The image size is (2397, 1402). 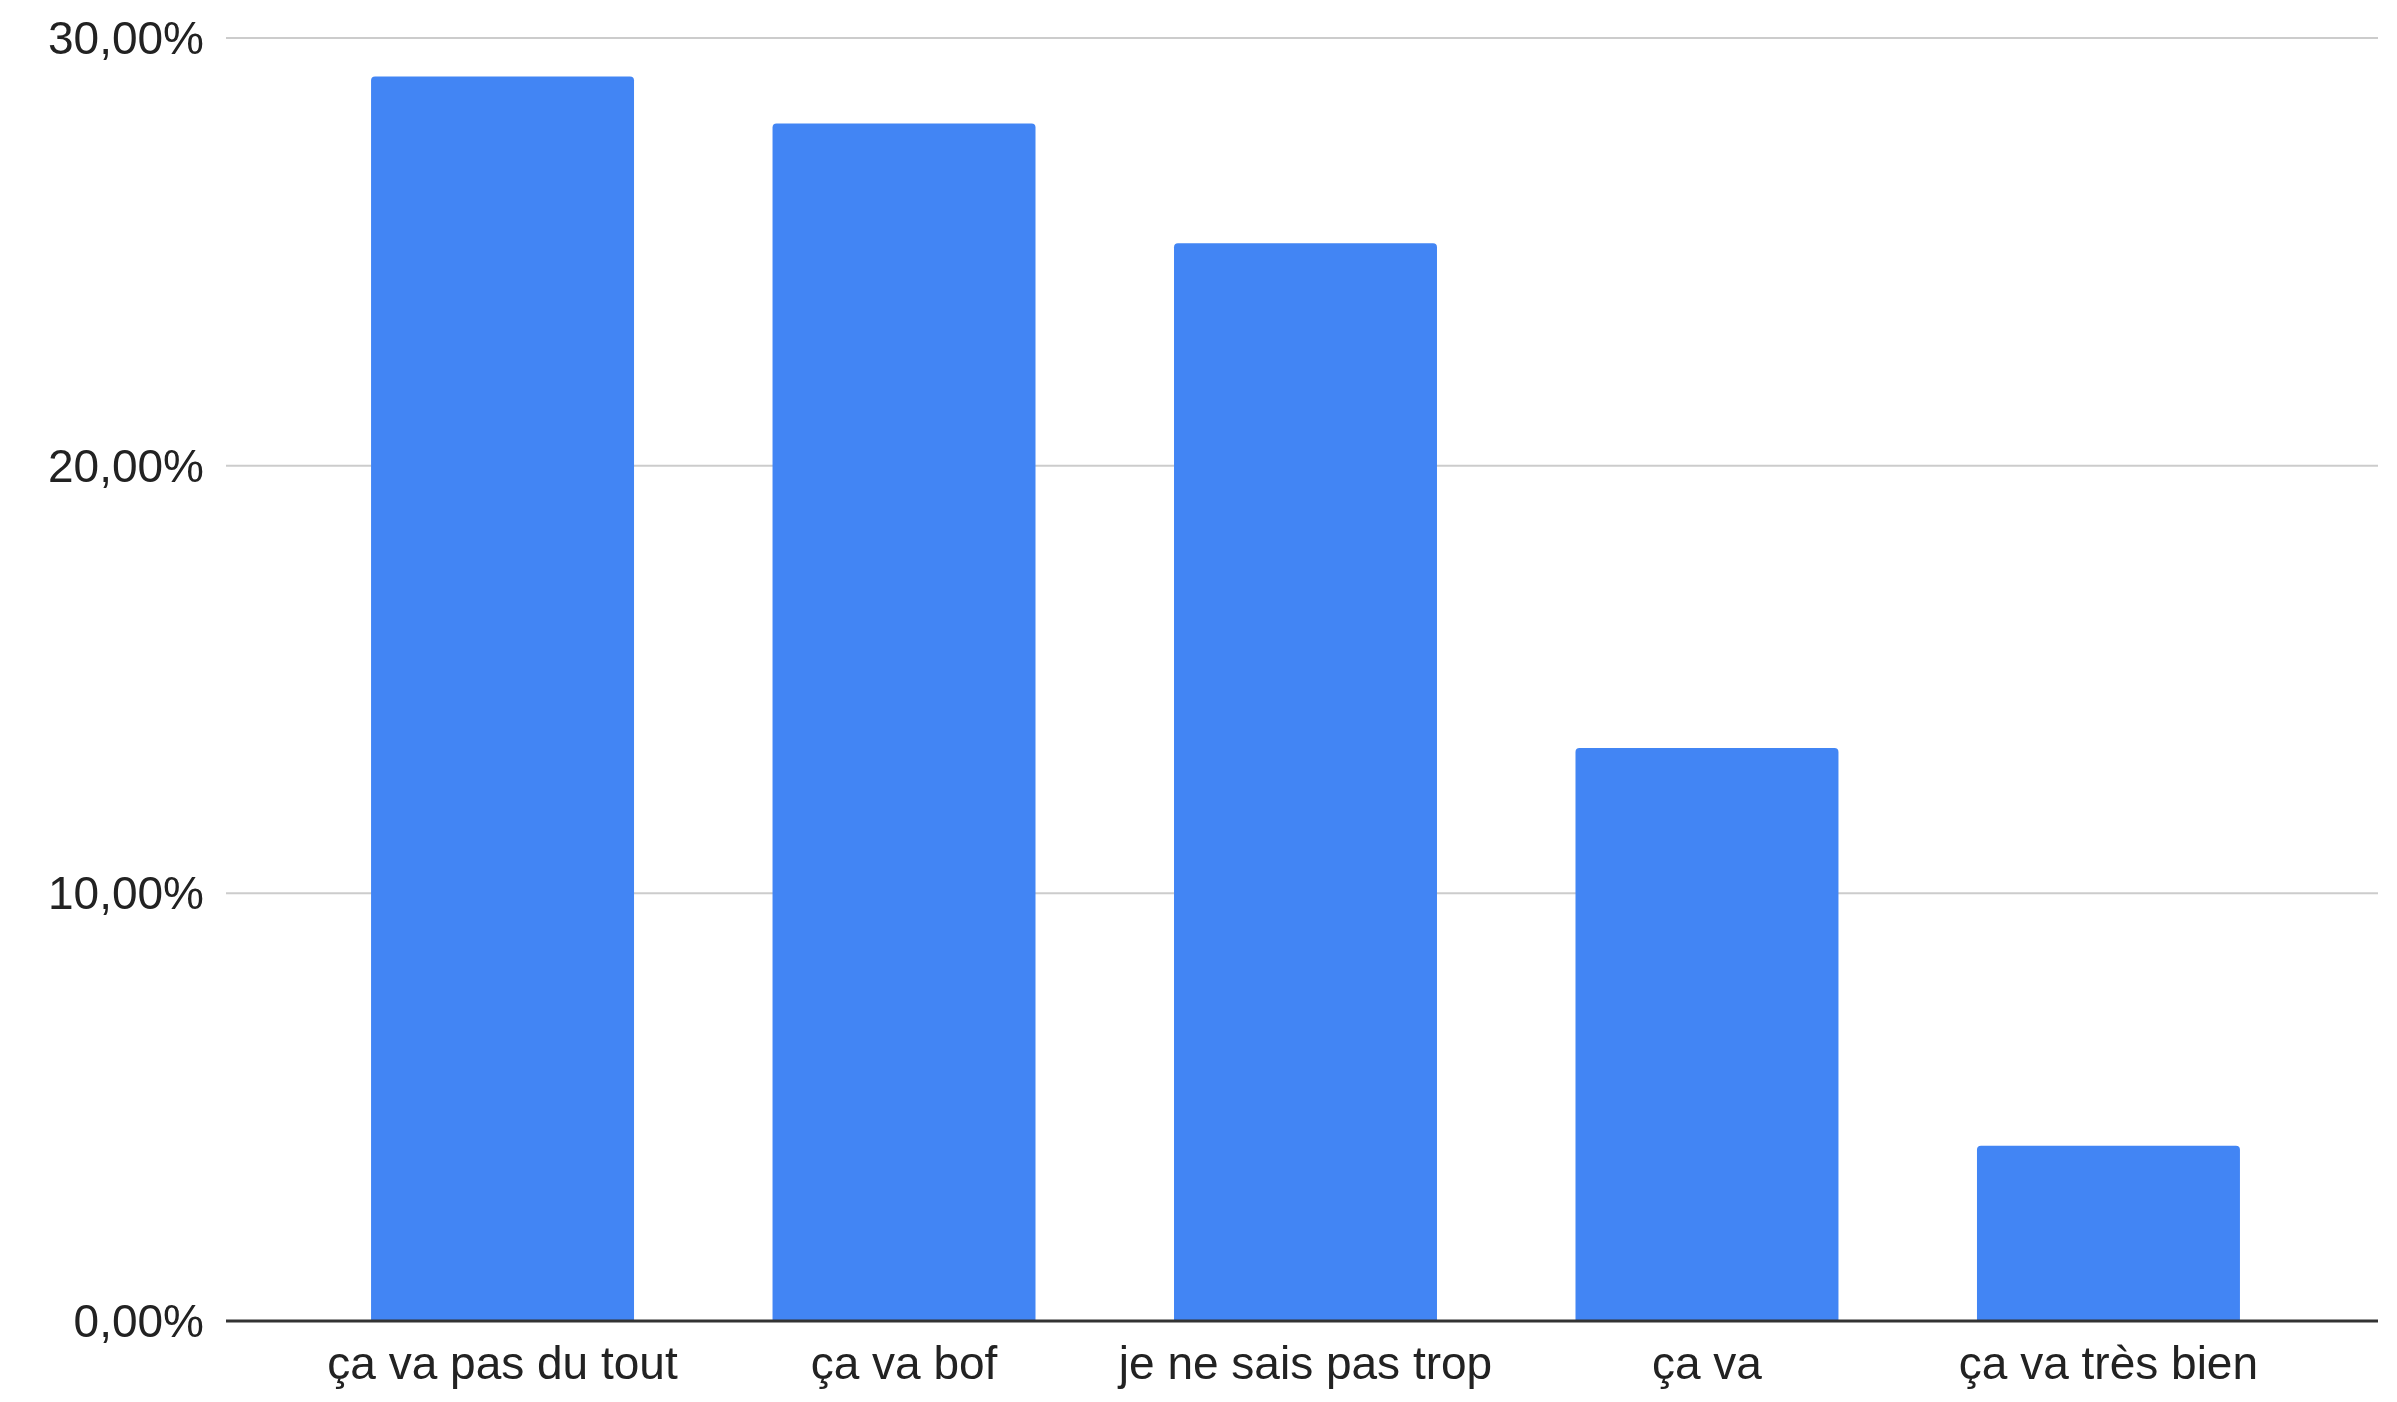 I want to click on y-tick-label: 30,00%, so click(x=125, y=38).